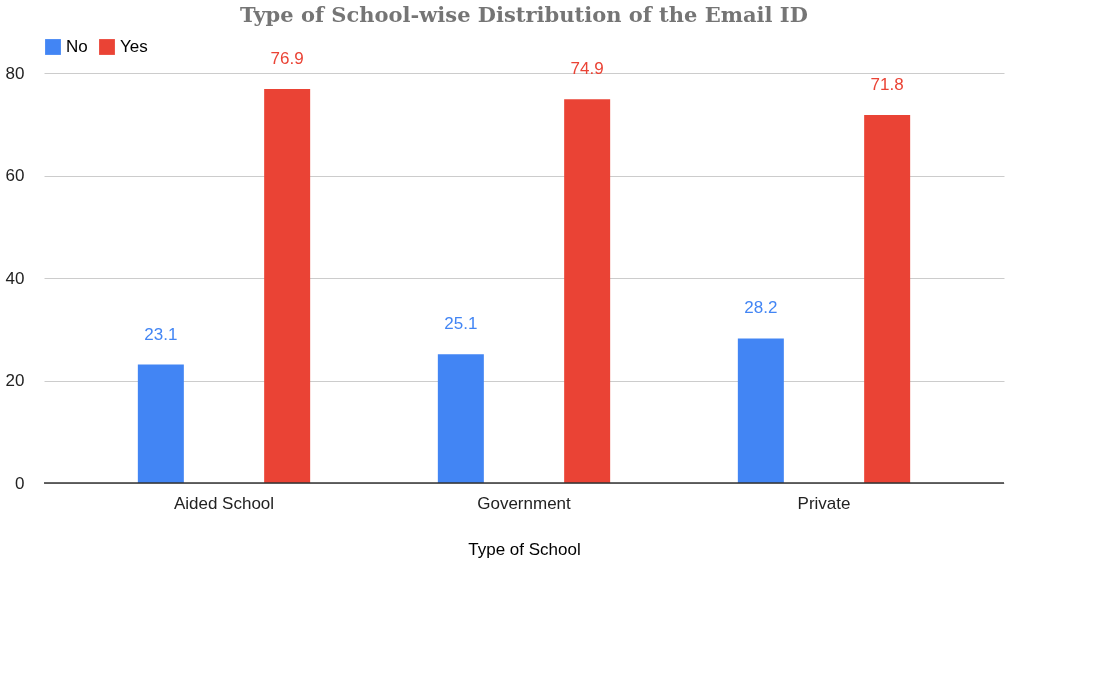 The width and height of the screenshot is (1108, 675). Describe the element at coordinates (134, 46) in the screenshot. I see `legend-label: Yes` at that location.